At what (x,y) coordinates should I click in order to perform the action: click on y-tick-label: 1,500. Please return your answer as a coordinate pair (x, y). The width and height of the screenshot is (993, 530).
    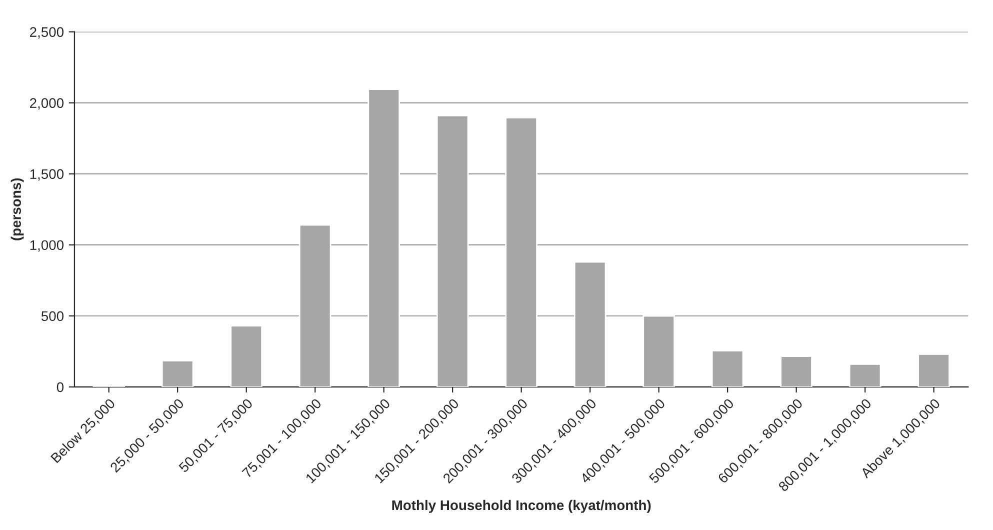
    Looking at the image, I should click on (47, 175).